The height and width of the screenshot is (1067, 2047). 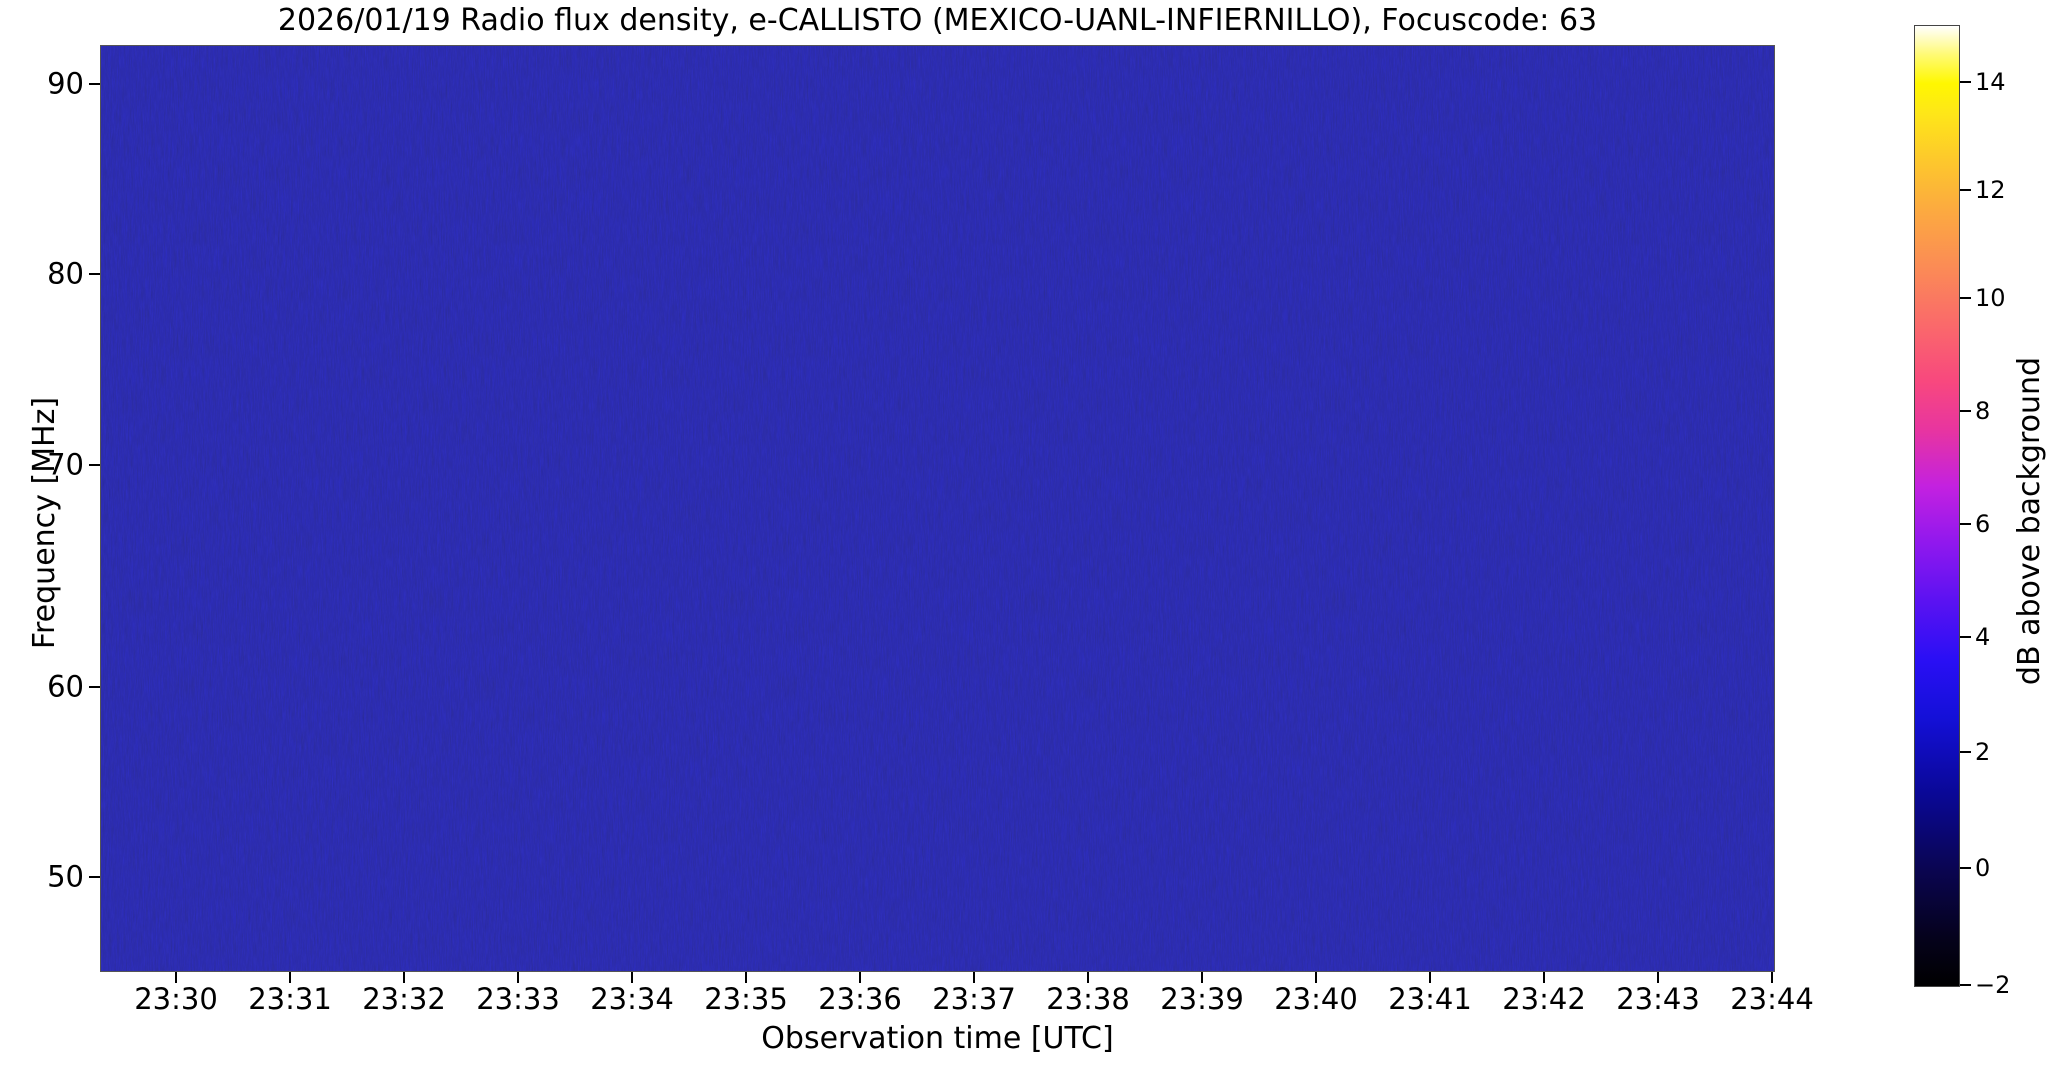 I want to click on xtick-label-2336: 23:36, so click(x=860, y=999).